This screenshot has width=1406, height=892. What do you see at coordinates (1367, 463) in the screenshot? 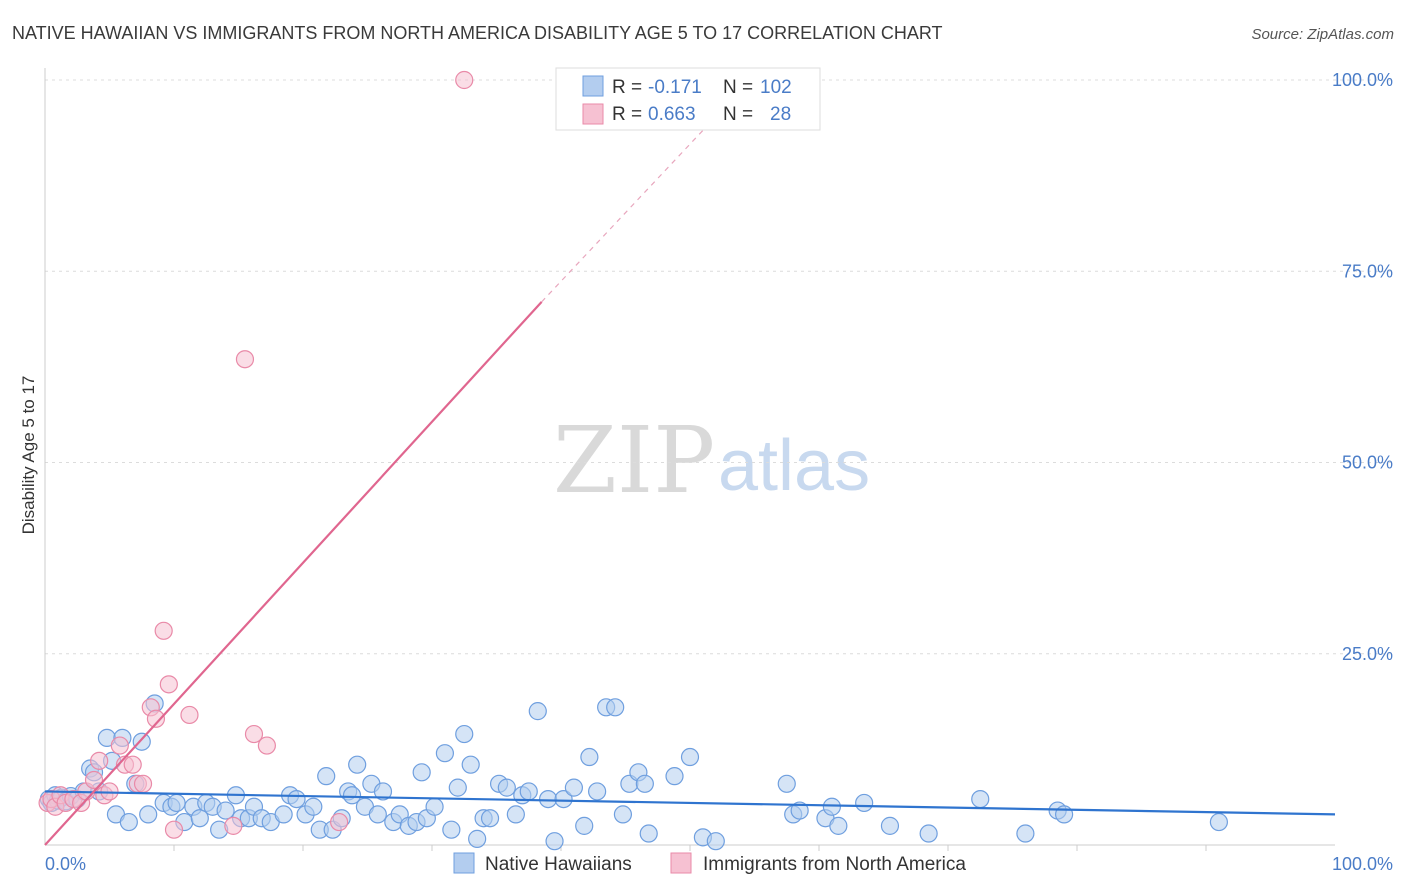
I see `y-tick-label: 50.0%` at bounding box center [1367, 463].